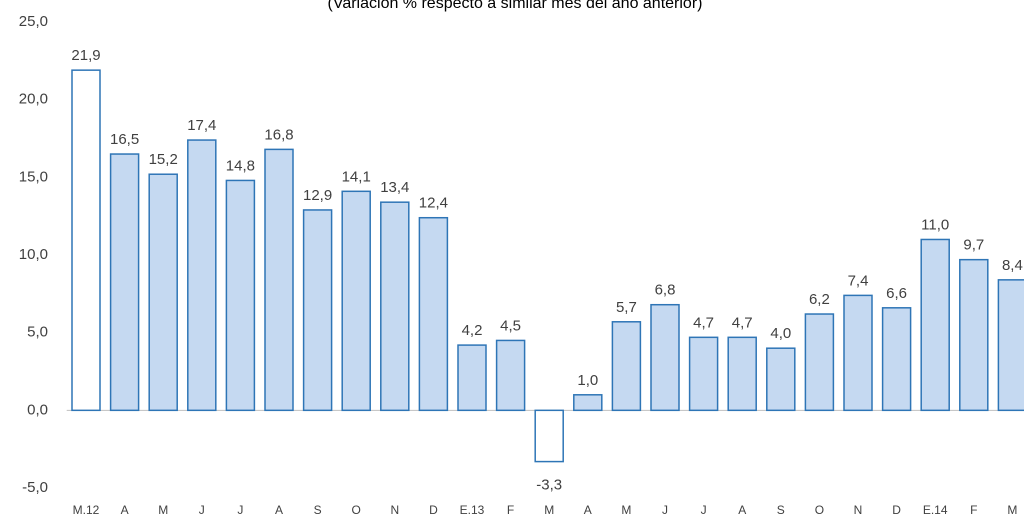 The height and width of the screenshot is (519, 1024). What do you see at coordinates (394, 187) in the screenshot?
I see `value-label: 13,4` at bounding box center [394, 187].